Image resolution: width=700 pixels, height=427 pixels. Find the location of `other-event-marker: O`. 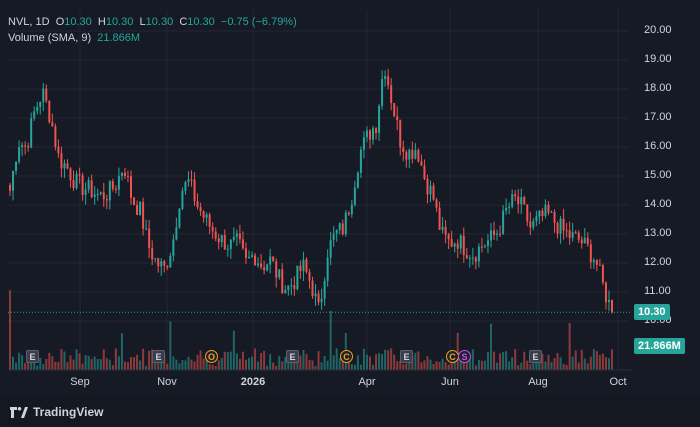

other-event-marker: O is located at coordinates (211, 356).